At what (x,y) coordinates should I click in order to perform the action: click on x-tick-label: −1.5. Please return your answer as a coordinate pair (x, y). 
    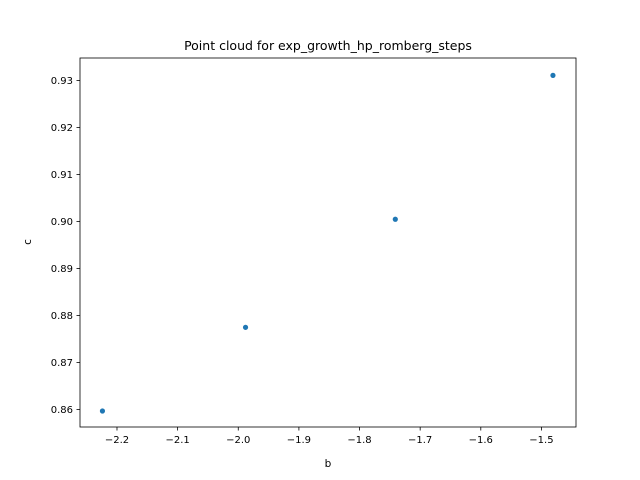
    Looking at the image, I should click on (541, 440).